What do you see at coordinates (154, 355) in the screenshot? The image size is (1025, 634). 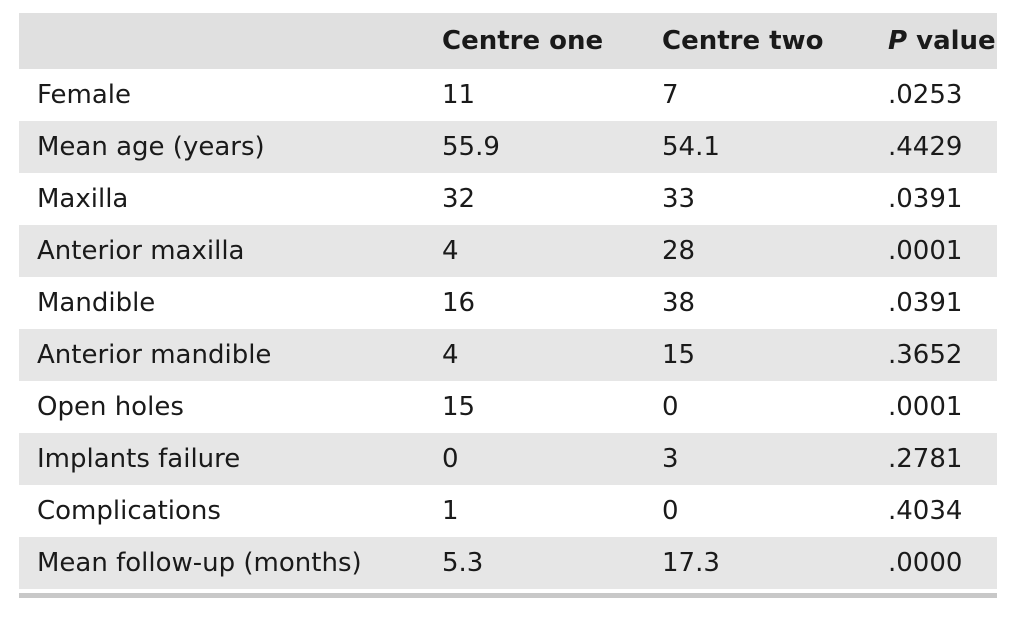 I see `row-label-cell: Anterior mandible` at bounding box center [154, 355].